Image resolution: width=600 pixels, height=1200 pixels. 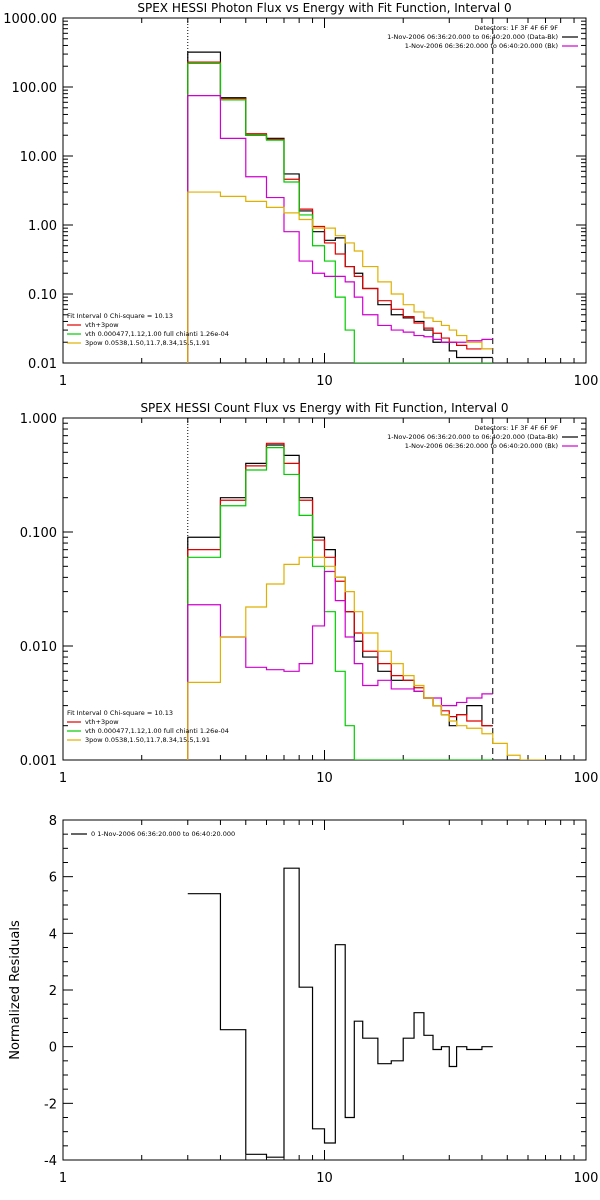 I want to click on y-tick-label: 6, so click(x=53, y=878).